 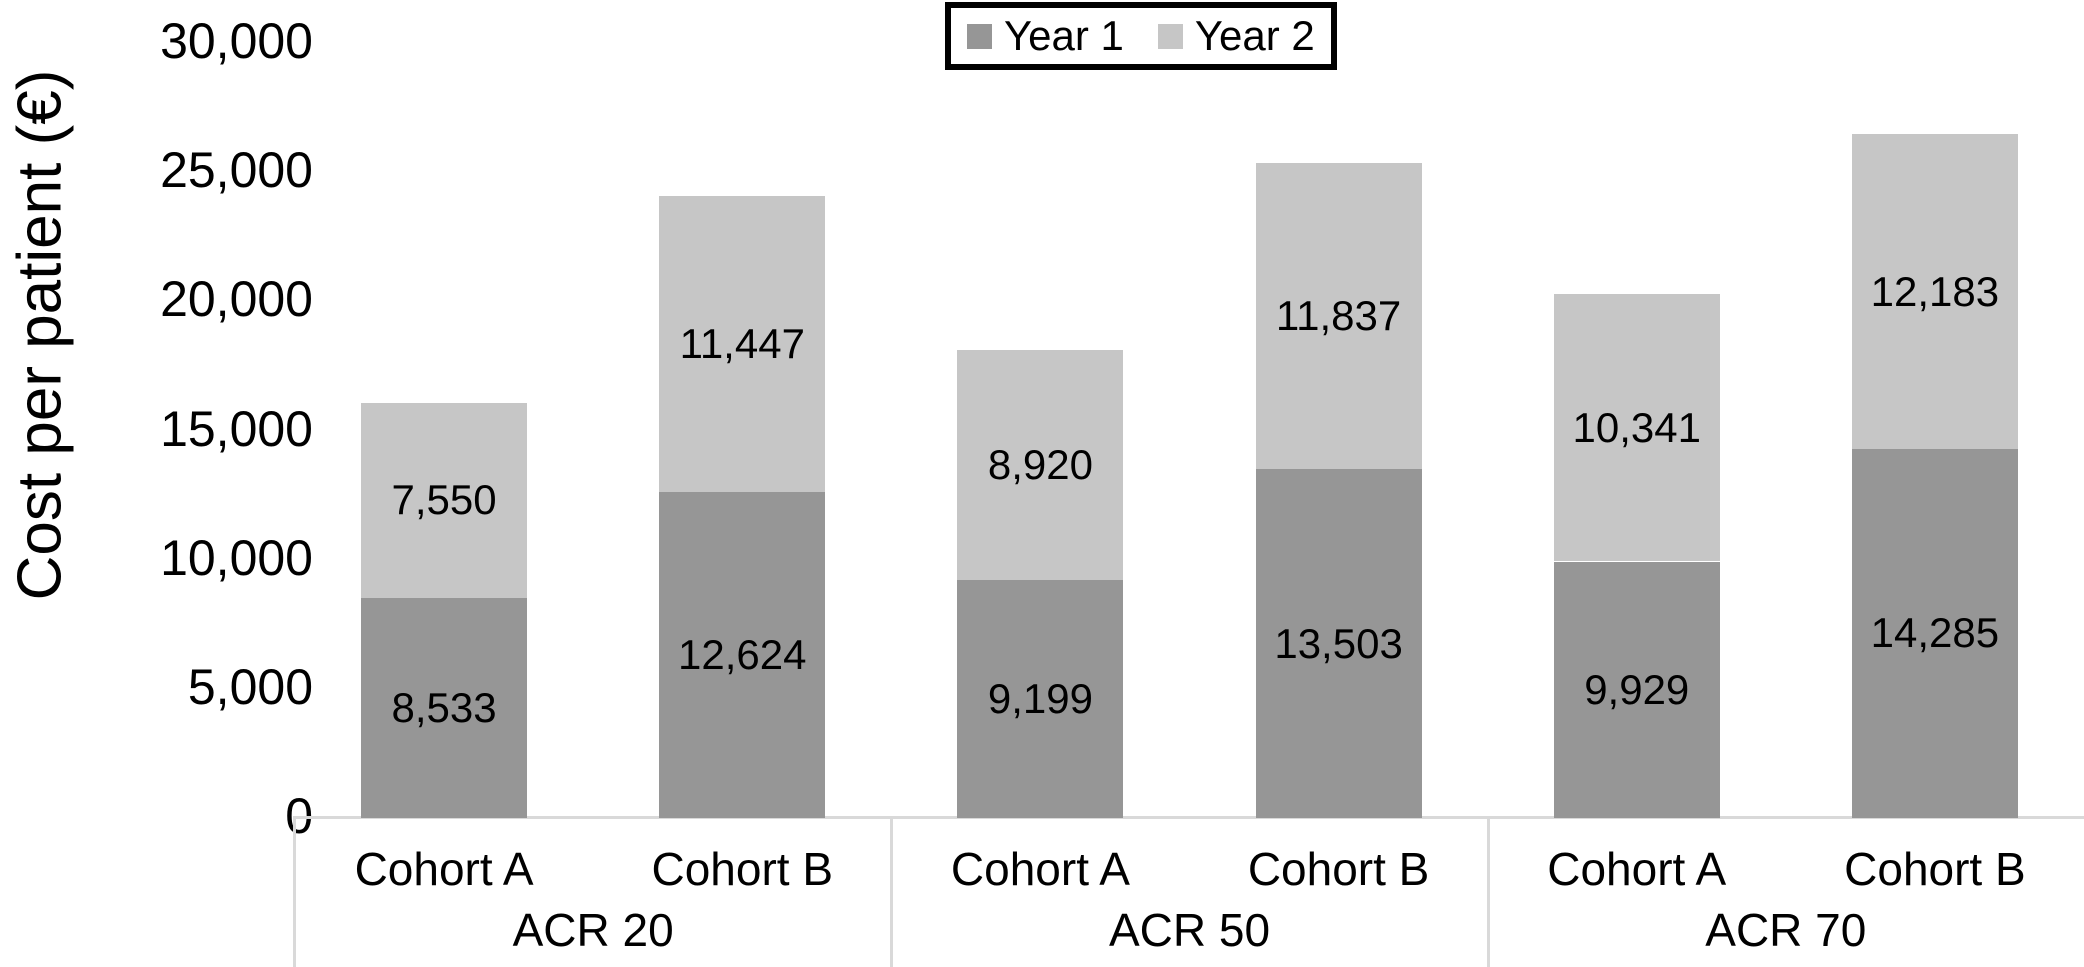 I want to click on legend-entry-year-2: Year 2, so click(x=1236, y=36).